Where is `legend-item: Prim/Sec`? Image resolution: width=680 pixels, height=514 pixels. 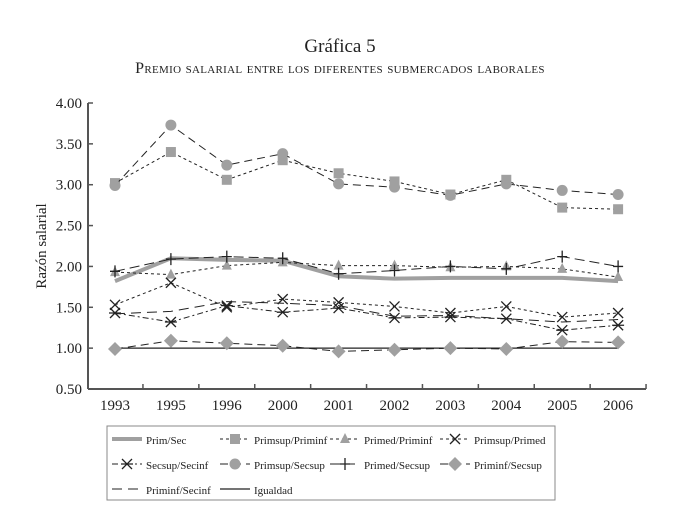 legend-item: Prim/Sec is located at coordinates (149, 441).